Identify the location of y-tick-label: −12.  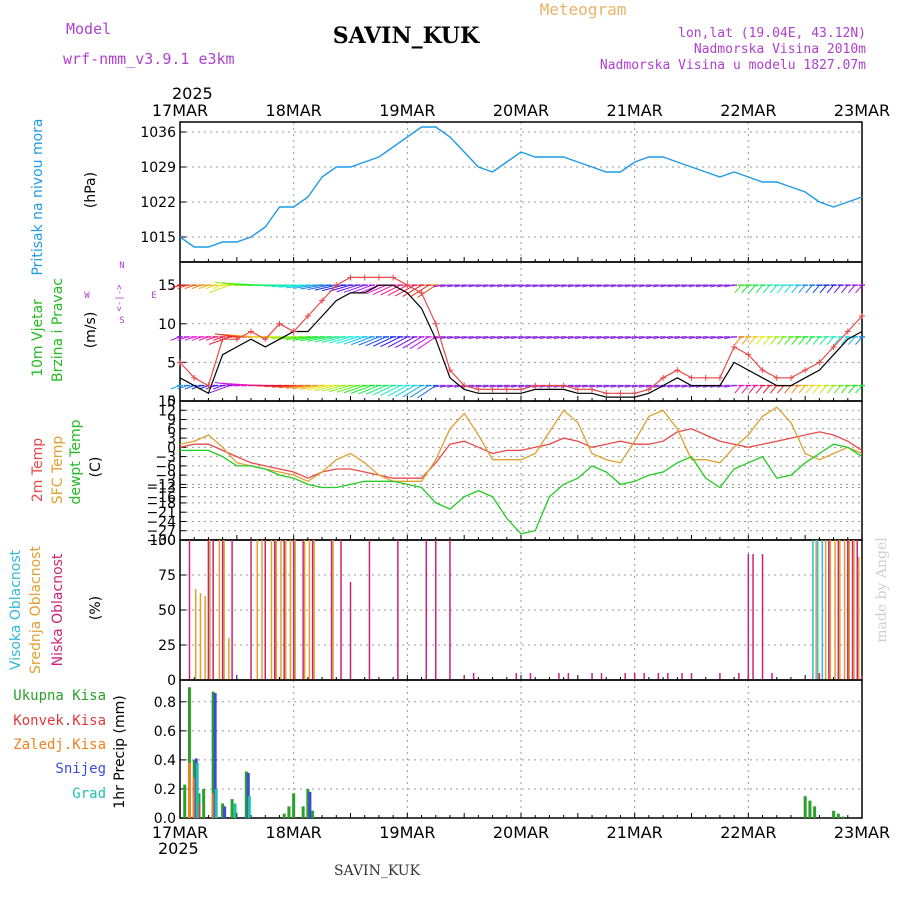
(161, 485).